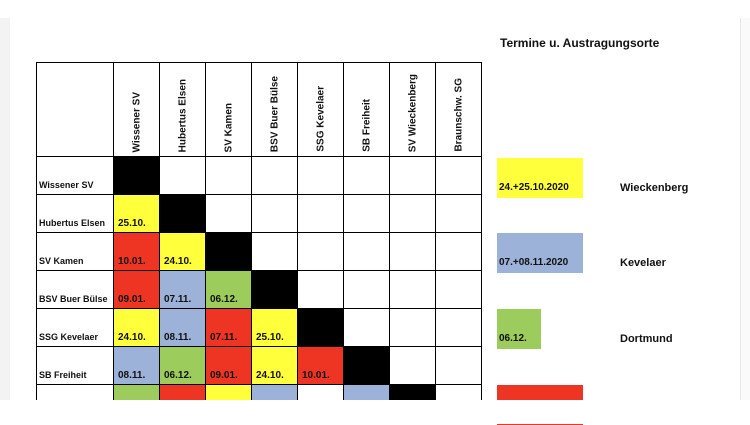  What do you see at coordinates (643, 263) in the screenshot?
I see `legend-place: Kevelaer` at bounding box center [643, 263].